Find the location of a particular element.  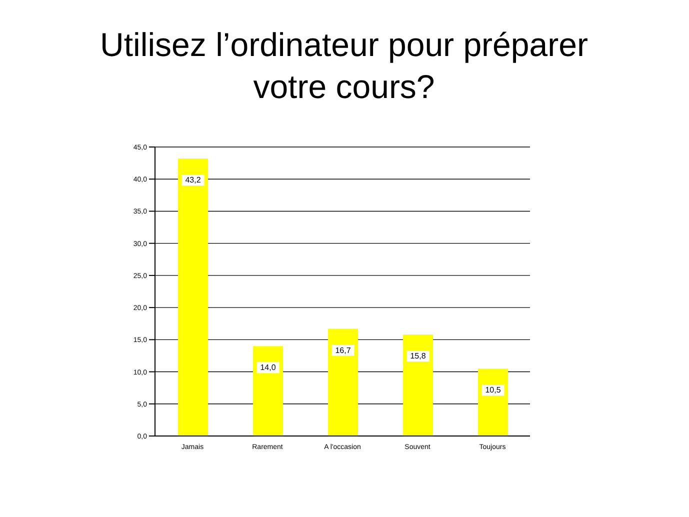

data-label: 43,2 is located at coordinates (193, 180).